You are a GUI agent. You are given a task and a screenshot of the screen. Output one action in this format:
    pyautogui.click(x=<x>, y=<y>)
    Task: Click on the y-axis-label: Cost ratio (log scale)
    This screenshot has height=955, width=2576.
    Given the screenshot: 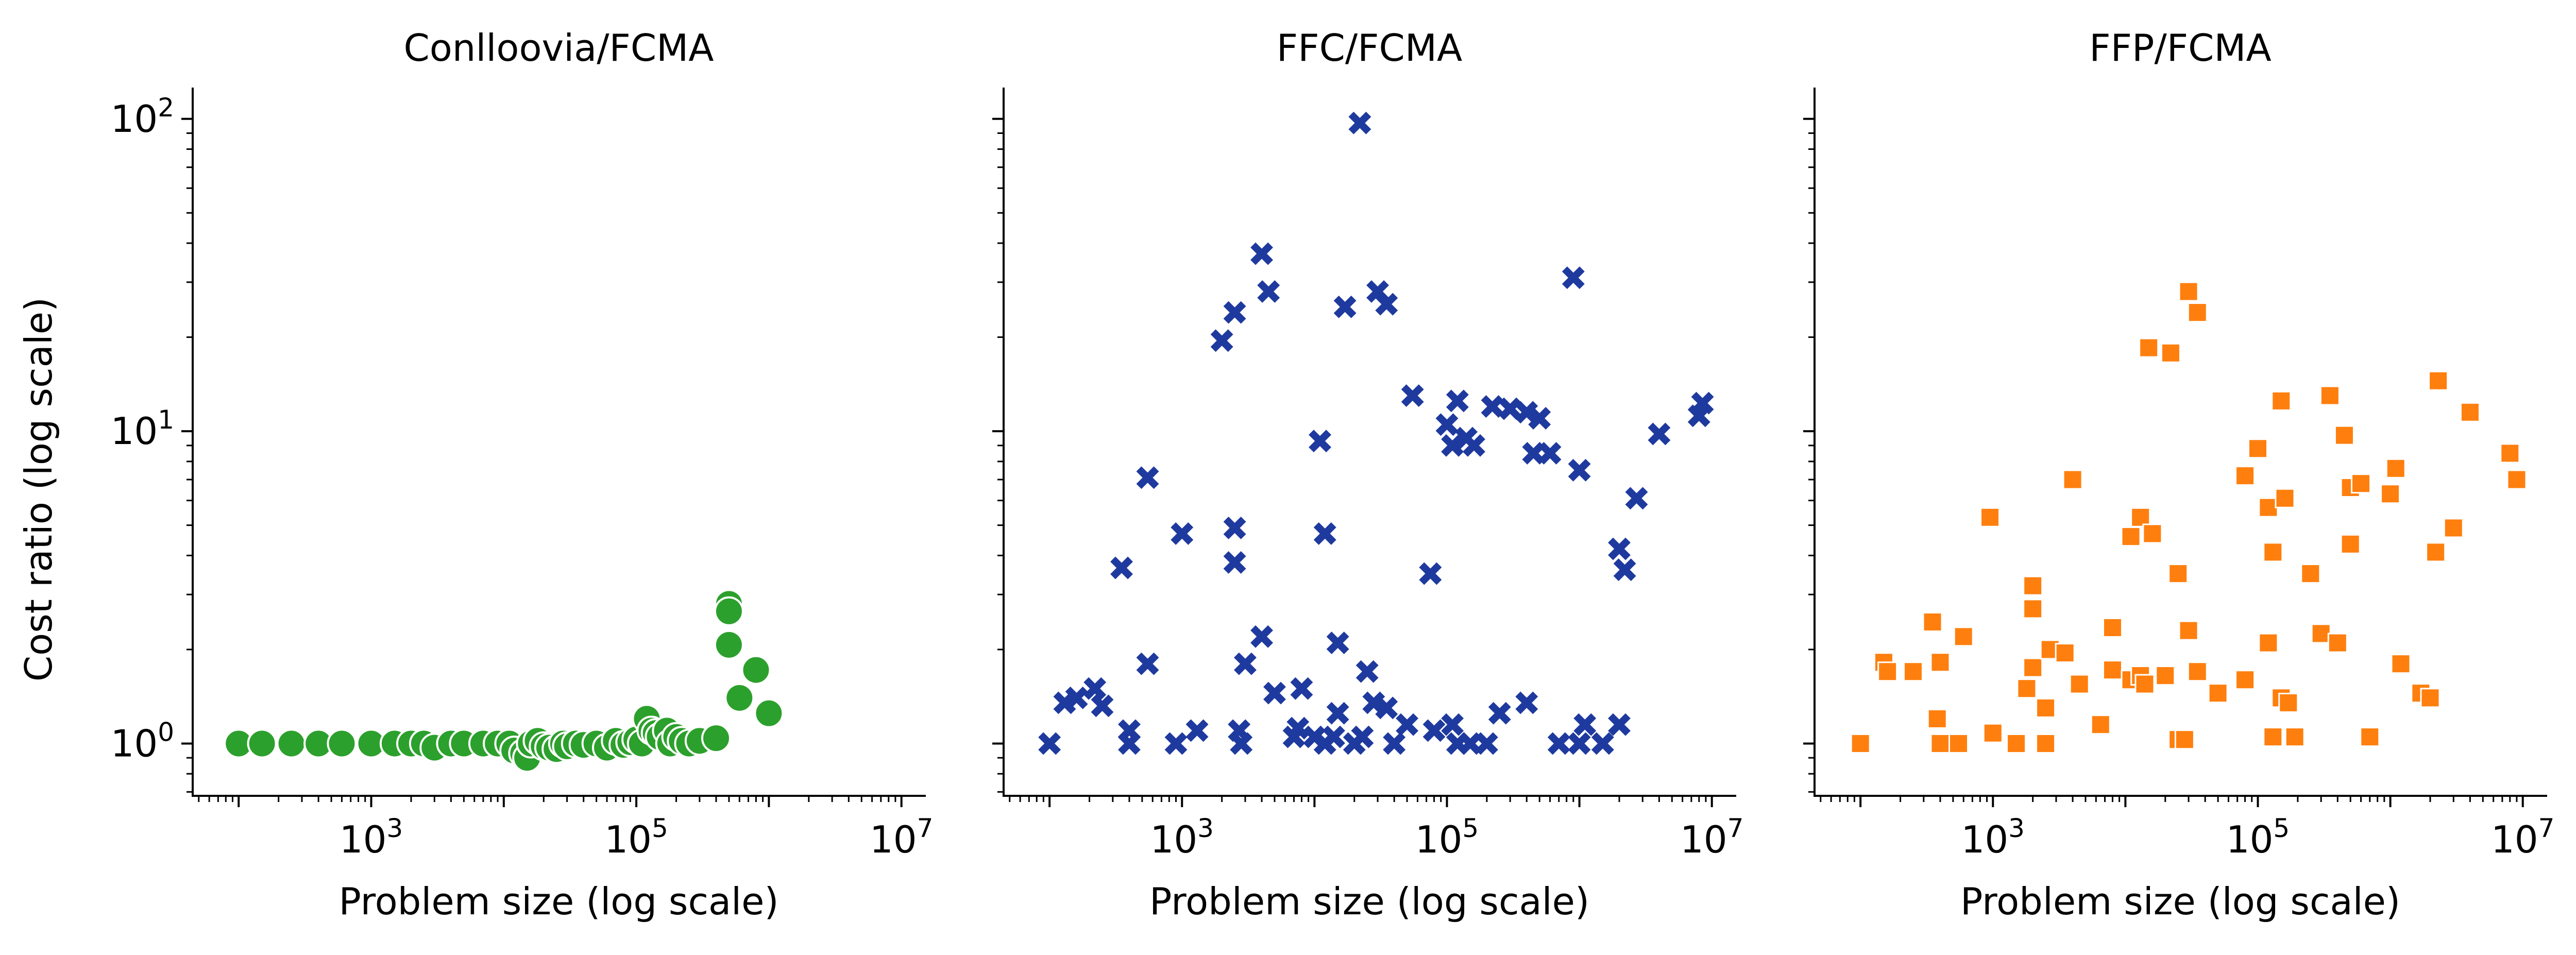 What is the action you would take?
    pyautogui.click(x=38, y=489)
    